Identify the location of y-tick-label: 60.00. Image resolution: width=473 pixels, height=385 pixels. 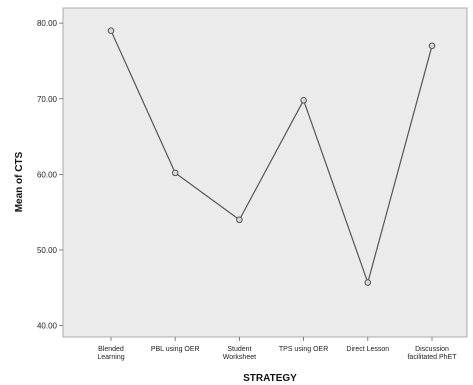
(47, 174).